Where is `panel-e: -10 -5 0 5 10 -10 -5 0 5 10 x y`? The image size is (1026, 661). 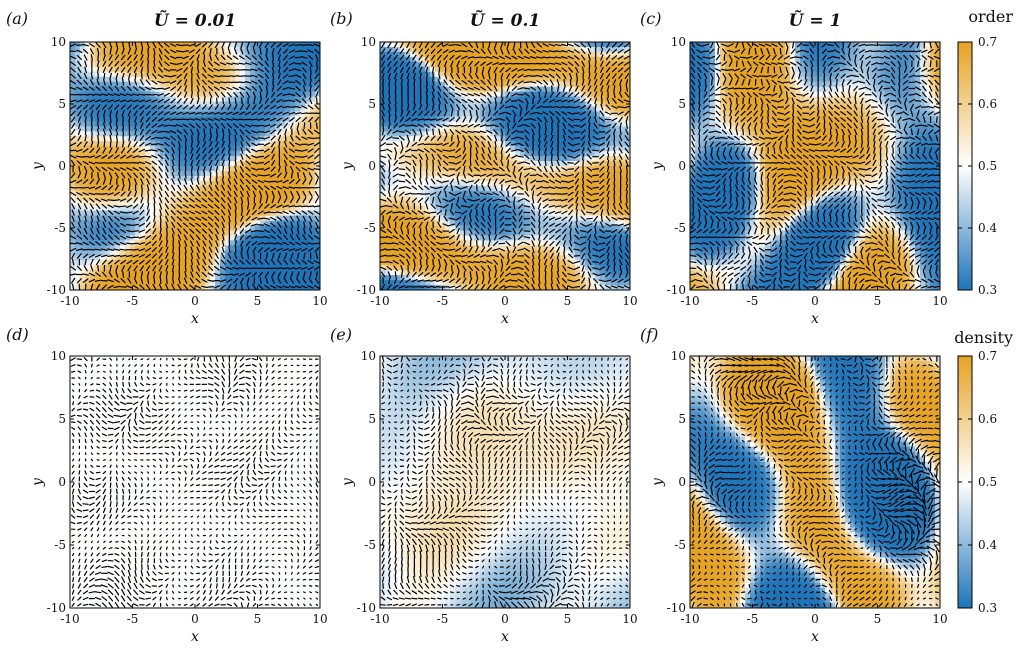
panel-e: -10 -5 0 5 10 -10 -5 0 5 10 x y is located at coordinates (489, 497).